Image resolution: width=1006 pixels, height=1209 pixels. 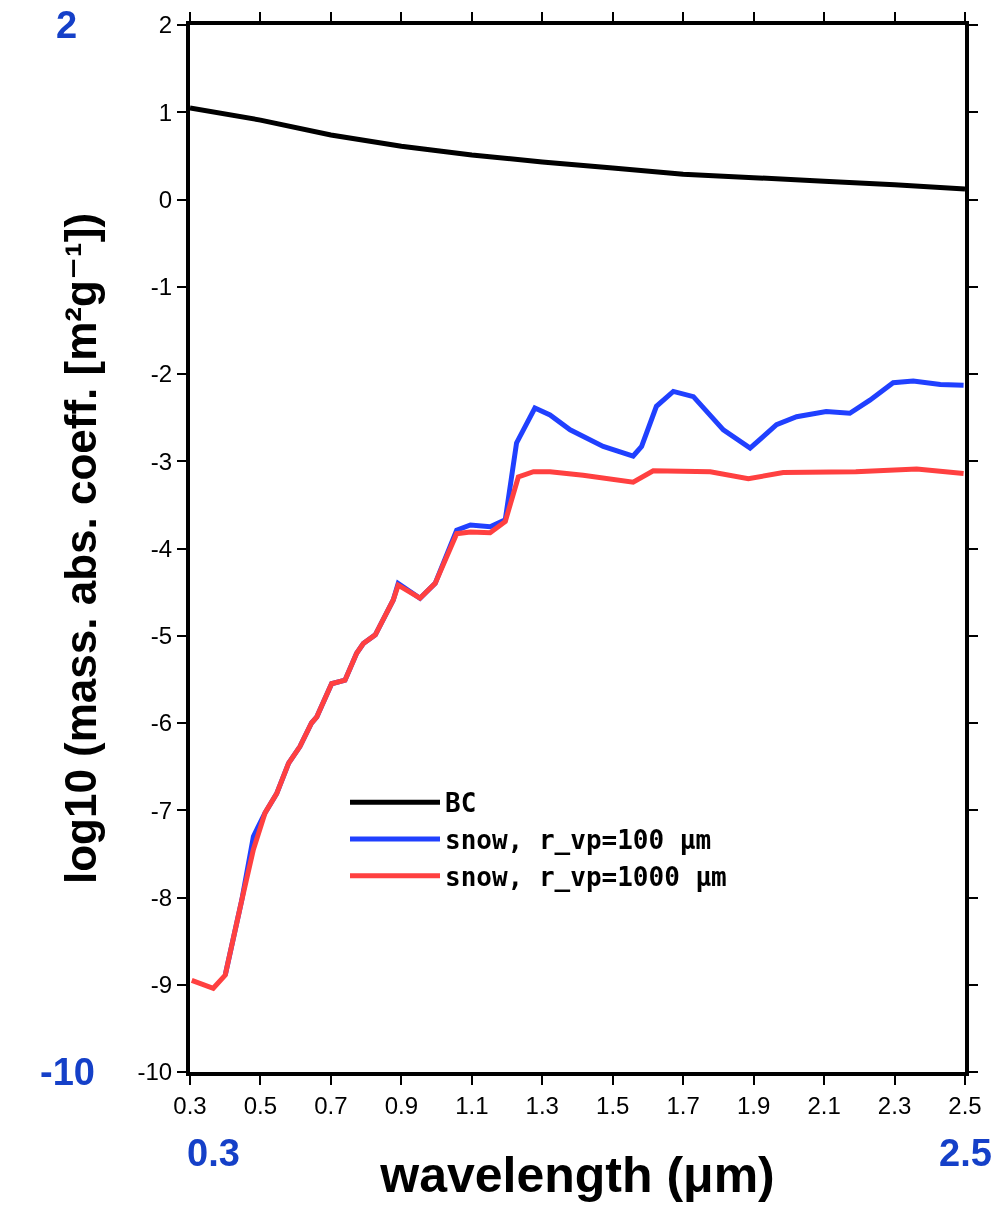 I want to click on x-tick-label: 2.3, so click(x=894, y=1105).